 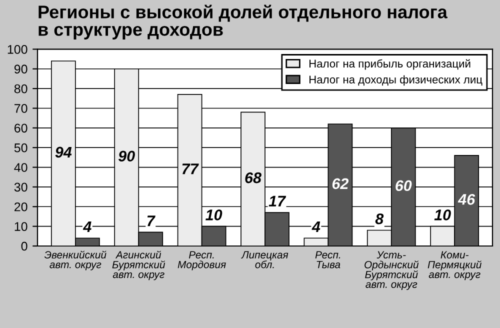 What do you see at coordinates (139, 265) in the screenshot?
I see `x-tick-label: Агинский Бурятский авт. округ` at bounding box center [139, 265].